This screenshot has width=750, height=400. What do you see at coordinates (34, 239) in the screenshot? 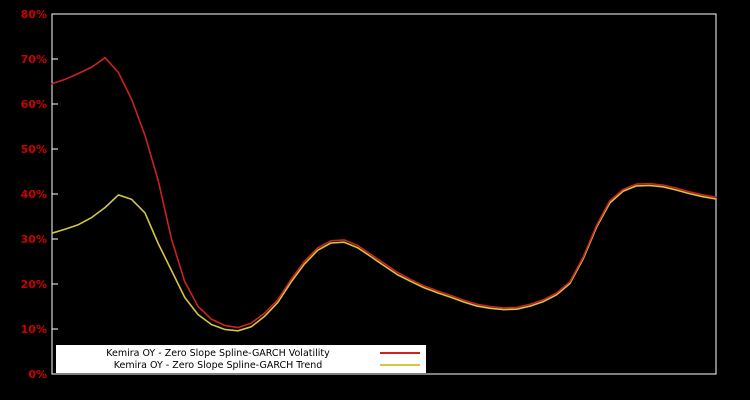
I see `y-axis-label: 30%` at bounding box center [34, 239].